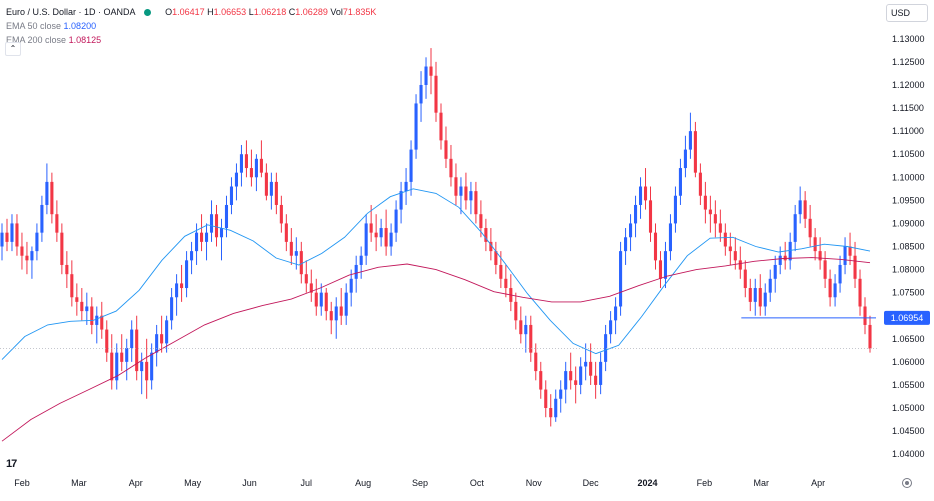 The height and width of the screenshot is (501, 934). What do you see at coordinates (210, 12) in the screenshot?
I see `high-label: H` at bounding box center [210, 12].